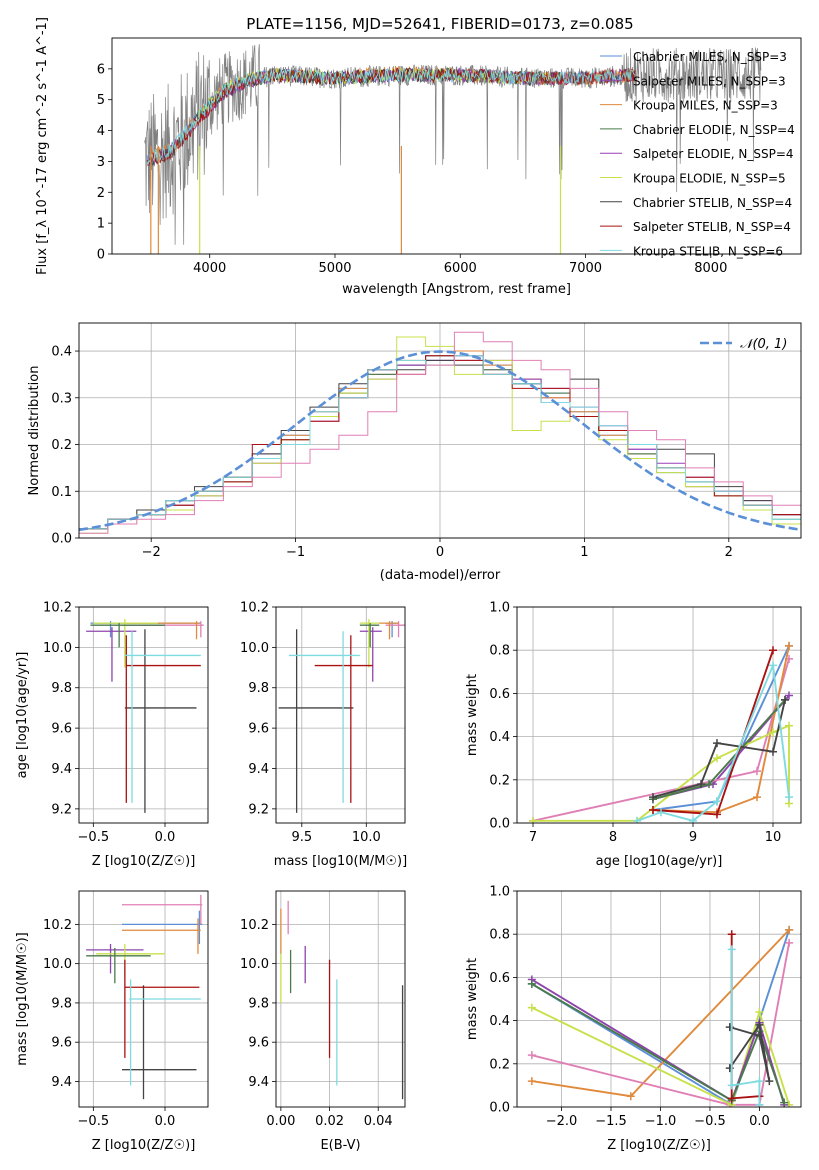 The height and width of the screenshot is (1170, 819). Describe the element at coordinates (661, 1121) in the screenshot. I see `x-tick-label: −1.0` at that location.